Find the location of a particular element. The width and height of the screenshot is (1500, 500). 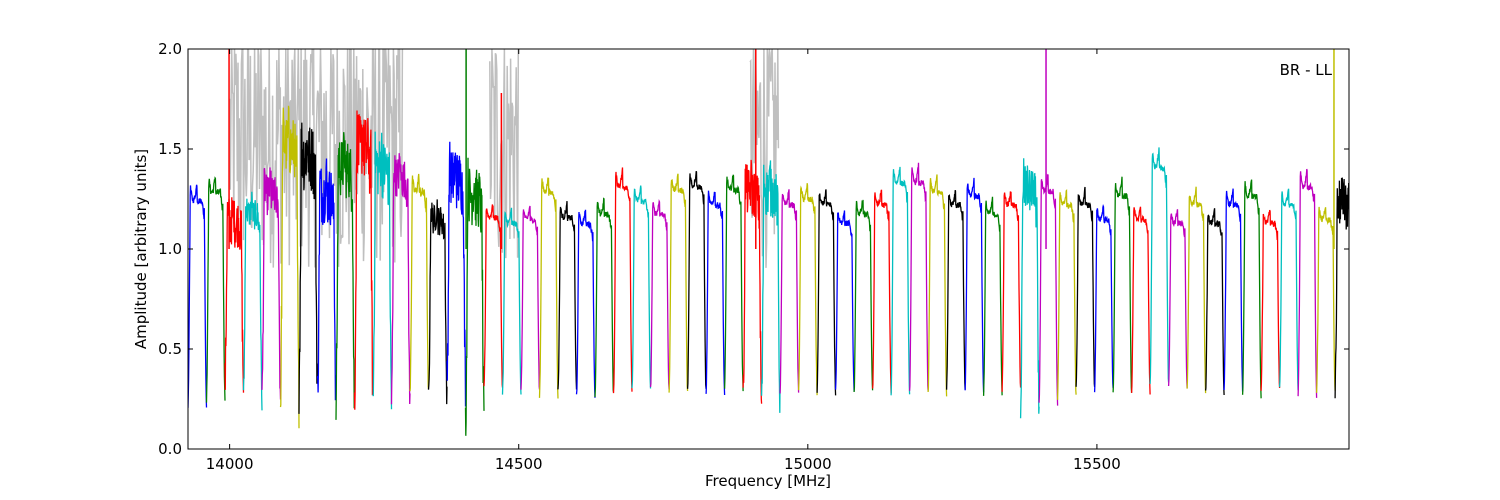

y-tick-label-1: 0.5 is located at coordinates (170, 349).